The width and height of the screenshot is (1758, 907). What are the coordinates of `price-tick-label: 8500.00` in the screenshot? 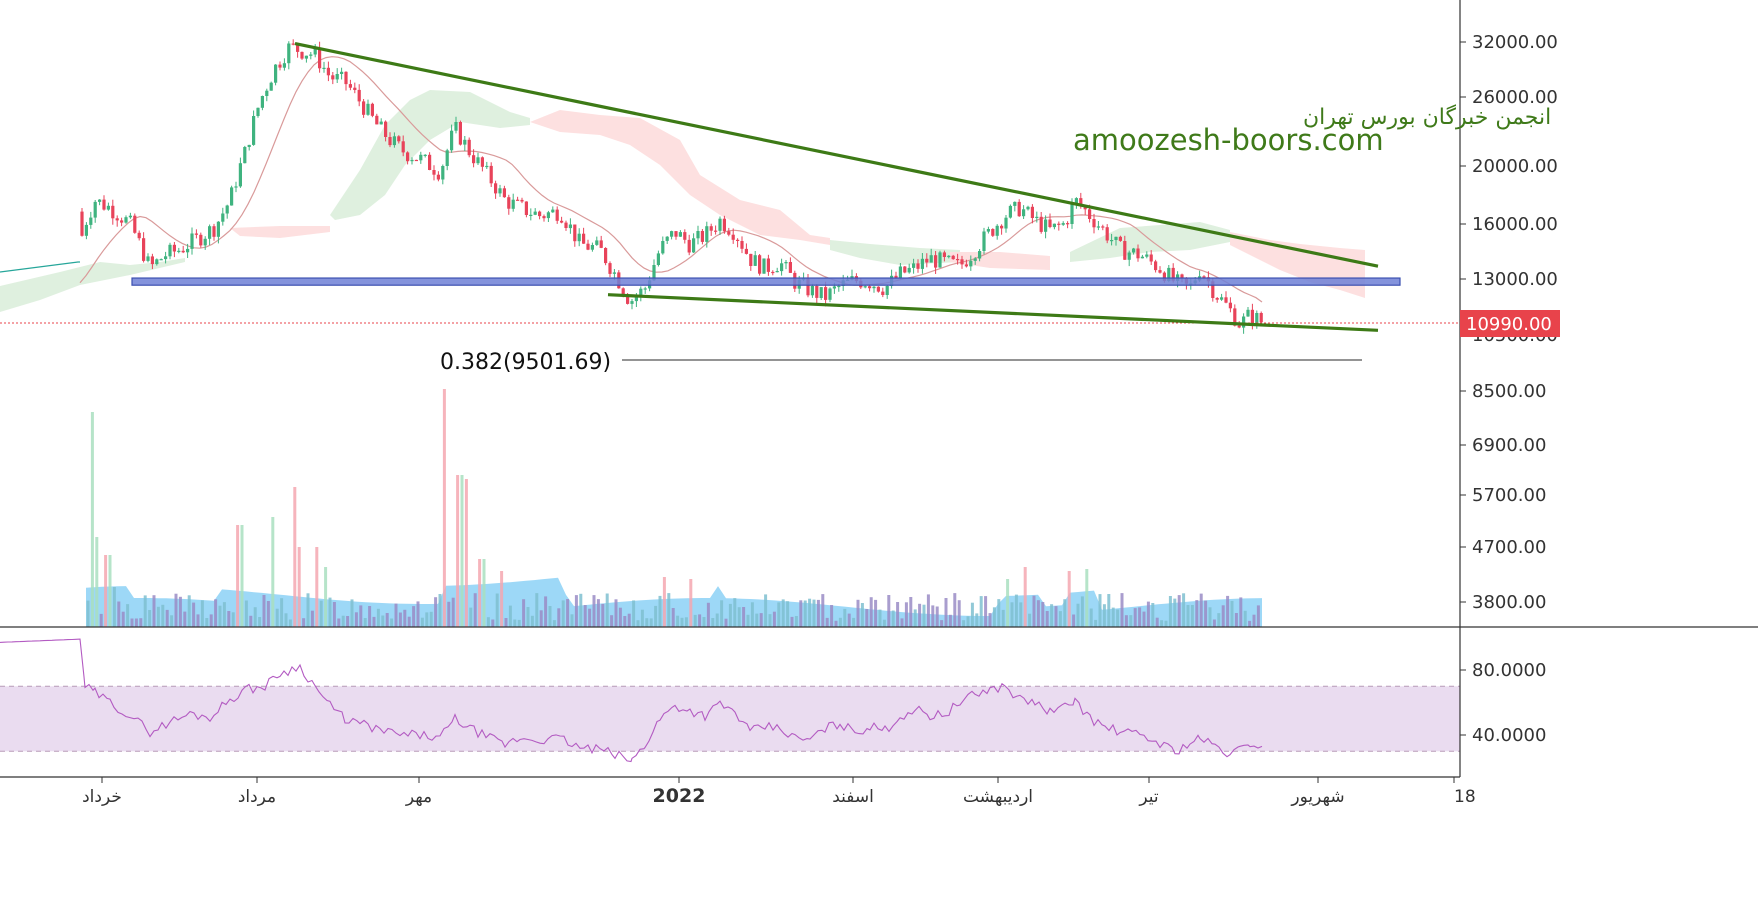 It's located at (1509, 391).